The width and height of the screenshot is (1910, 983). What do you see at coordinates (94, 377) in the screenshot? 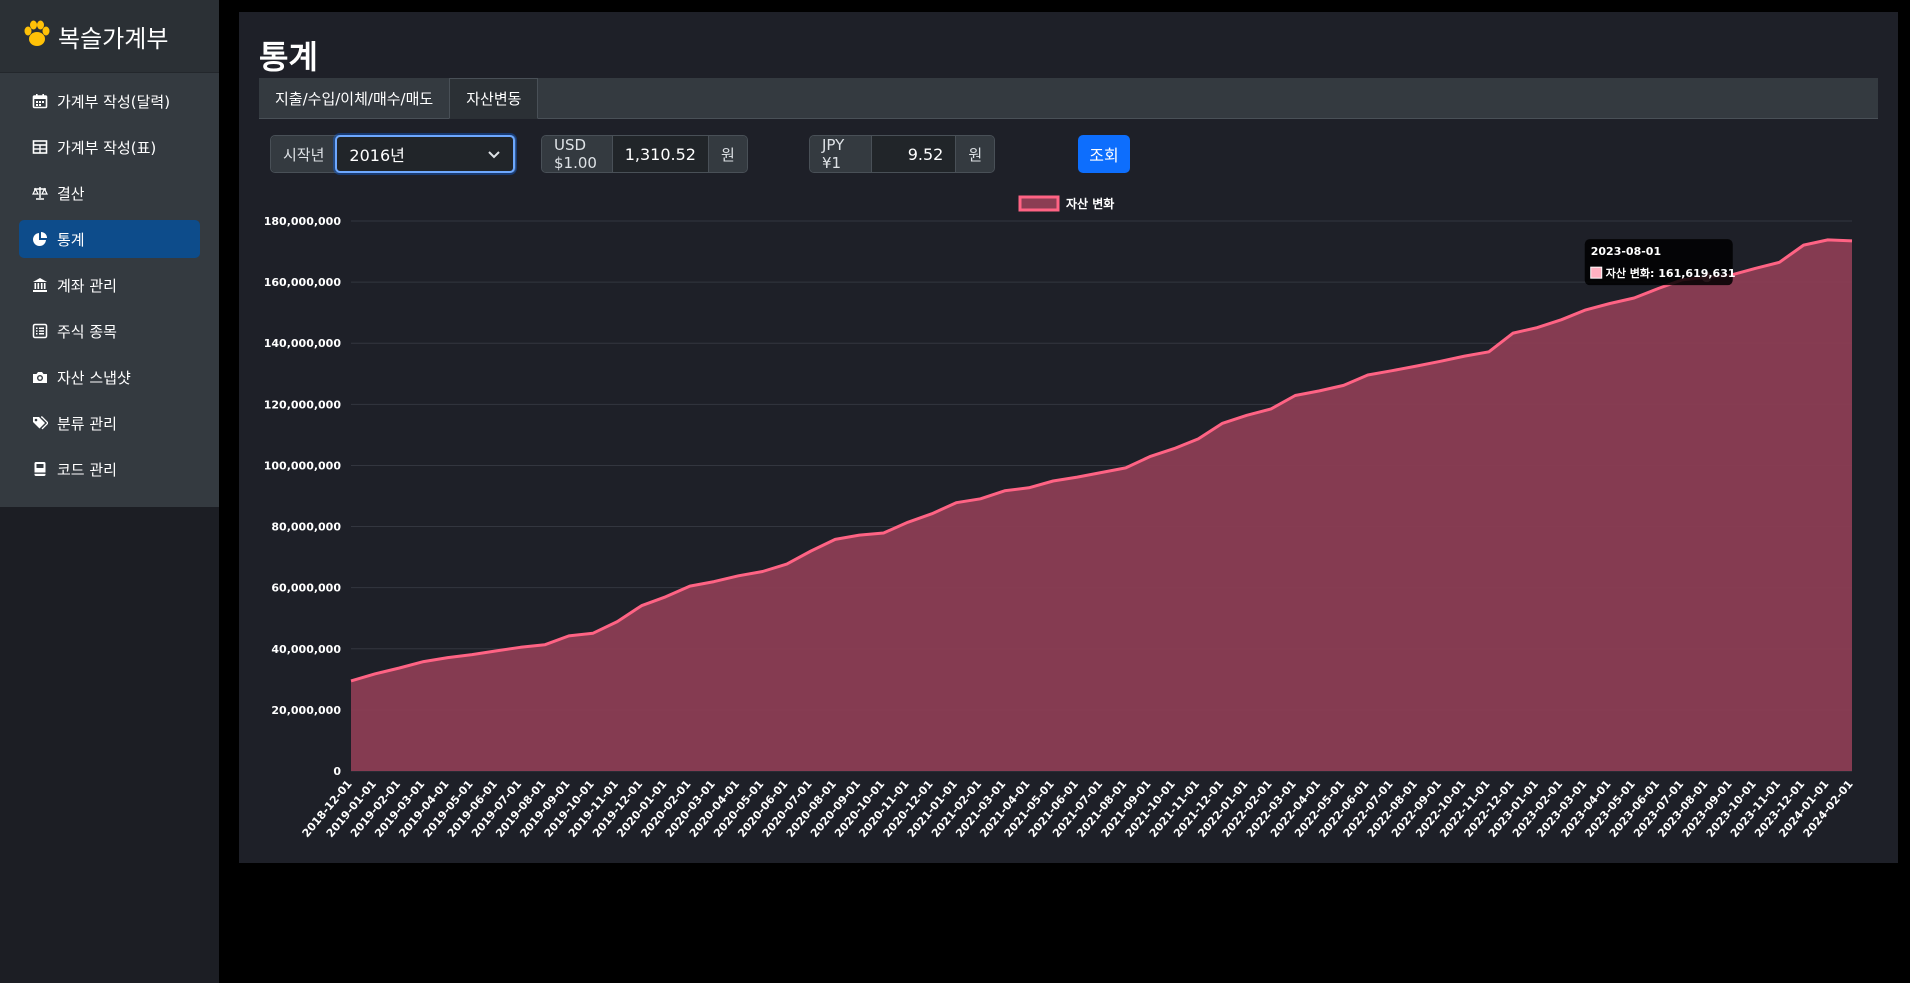
I see `sidebar-item-label: 자산 스냅샷` at bounding box center [94, 377].